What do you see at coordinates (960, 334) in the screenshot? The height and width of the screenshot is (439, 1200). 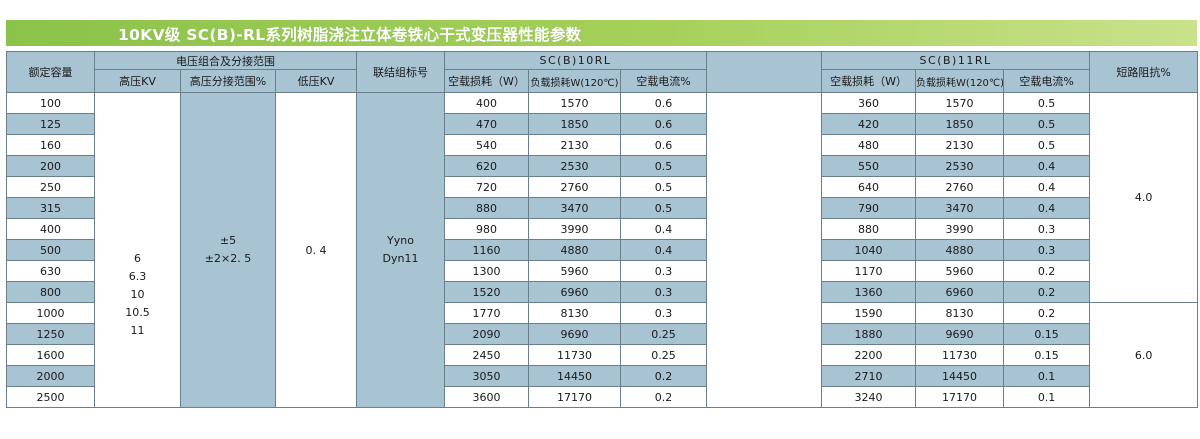 I see `sc11-load-loss-cell: 9690` at bounding box center [960, 334].